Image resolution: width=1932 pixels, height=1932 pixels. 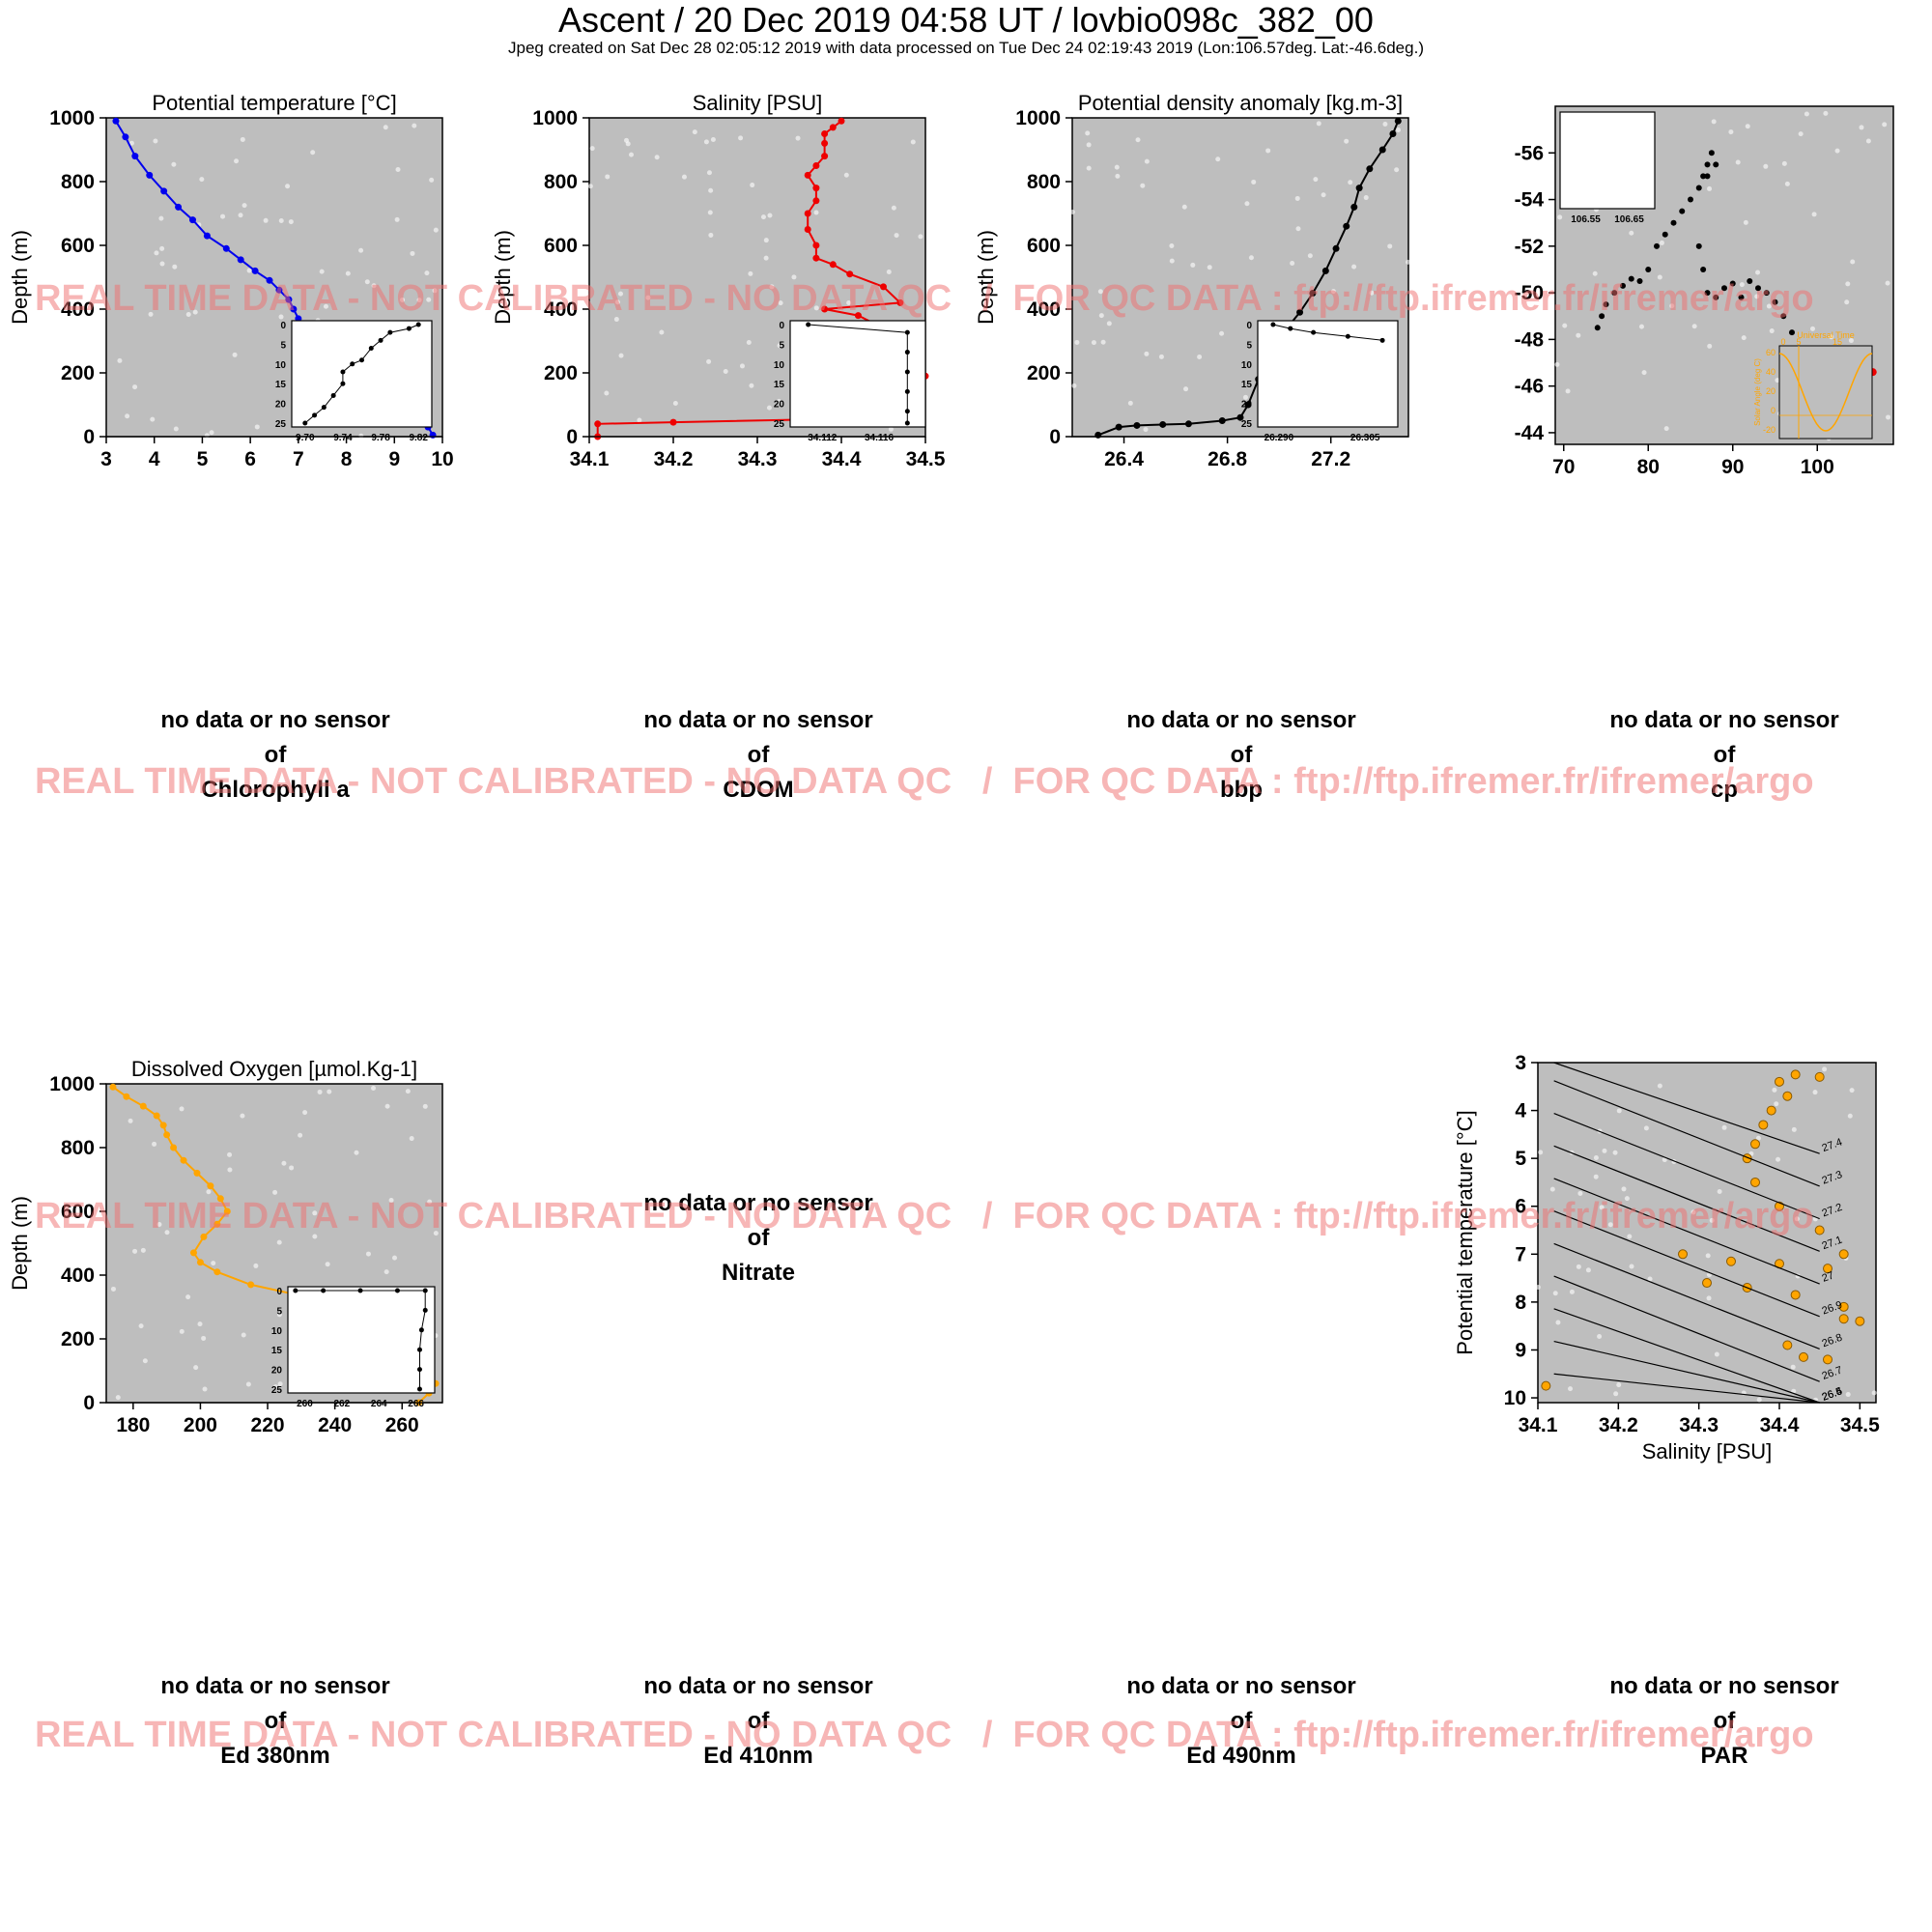 What do you see at coordinates (1757, 392) in the screenshot?
I see `sun-inset-ylabel: Solar Angle (deg C)` at bounding box center [1757, 392].